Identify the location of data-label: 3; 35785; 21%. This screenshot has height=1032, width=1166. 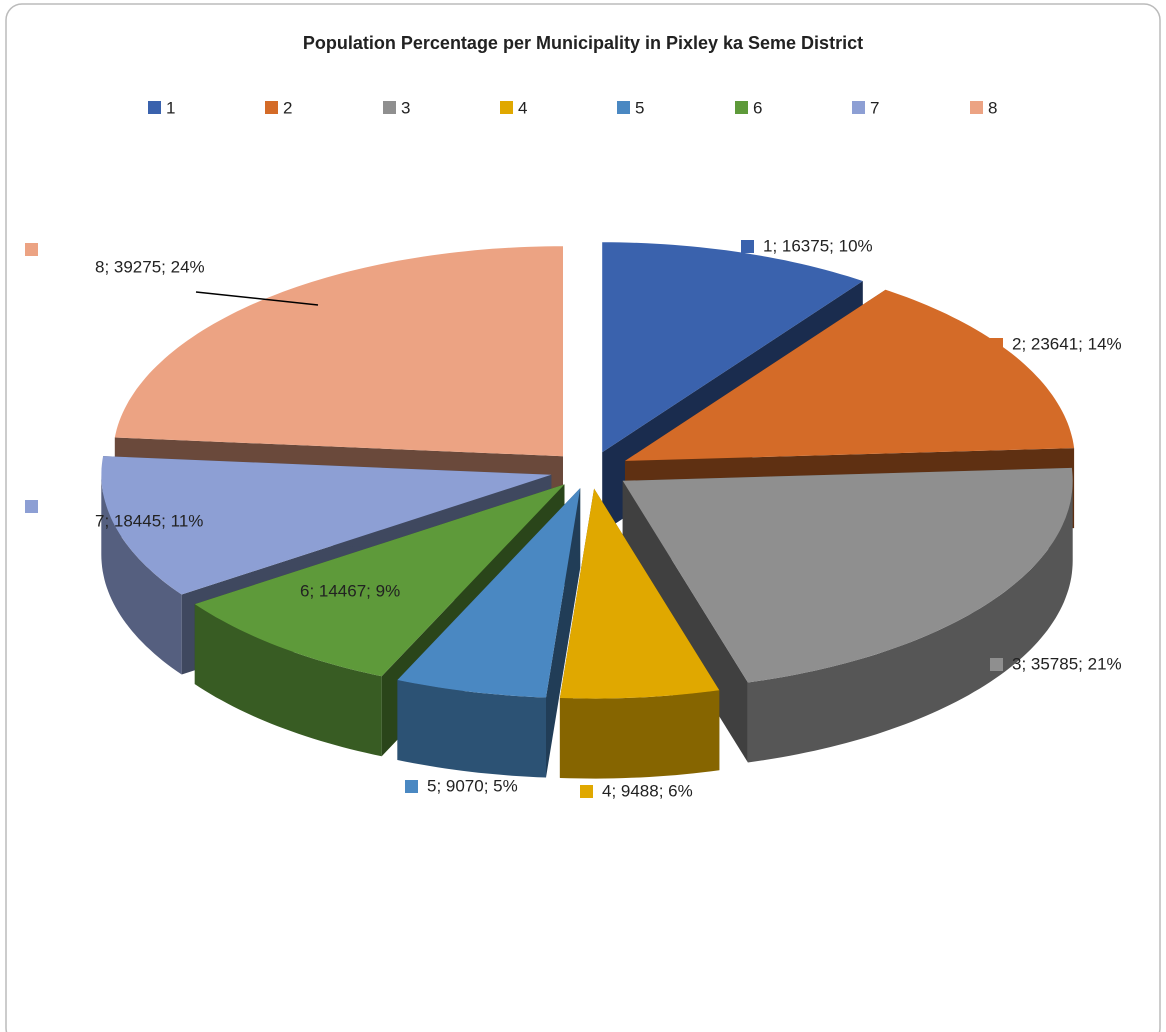
(1067, 663).